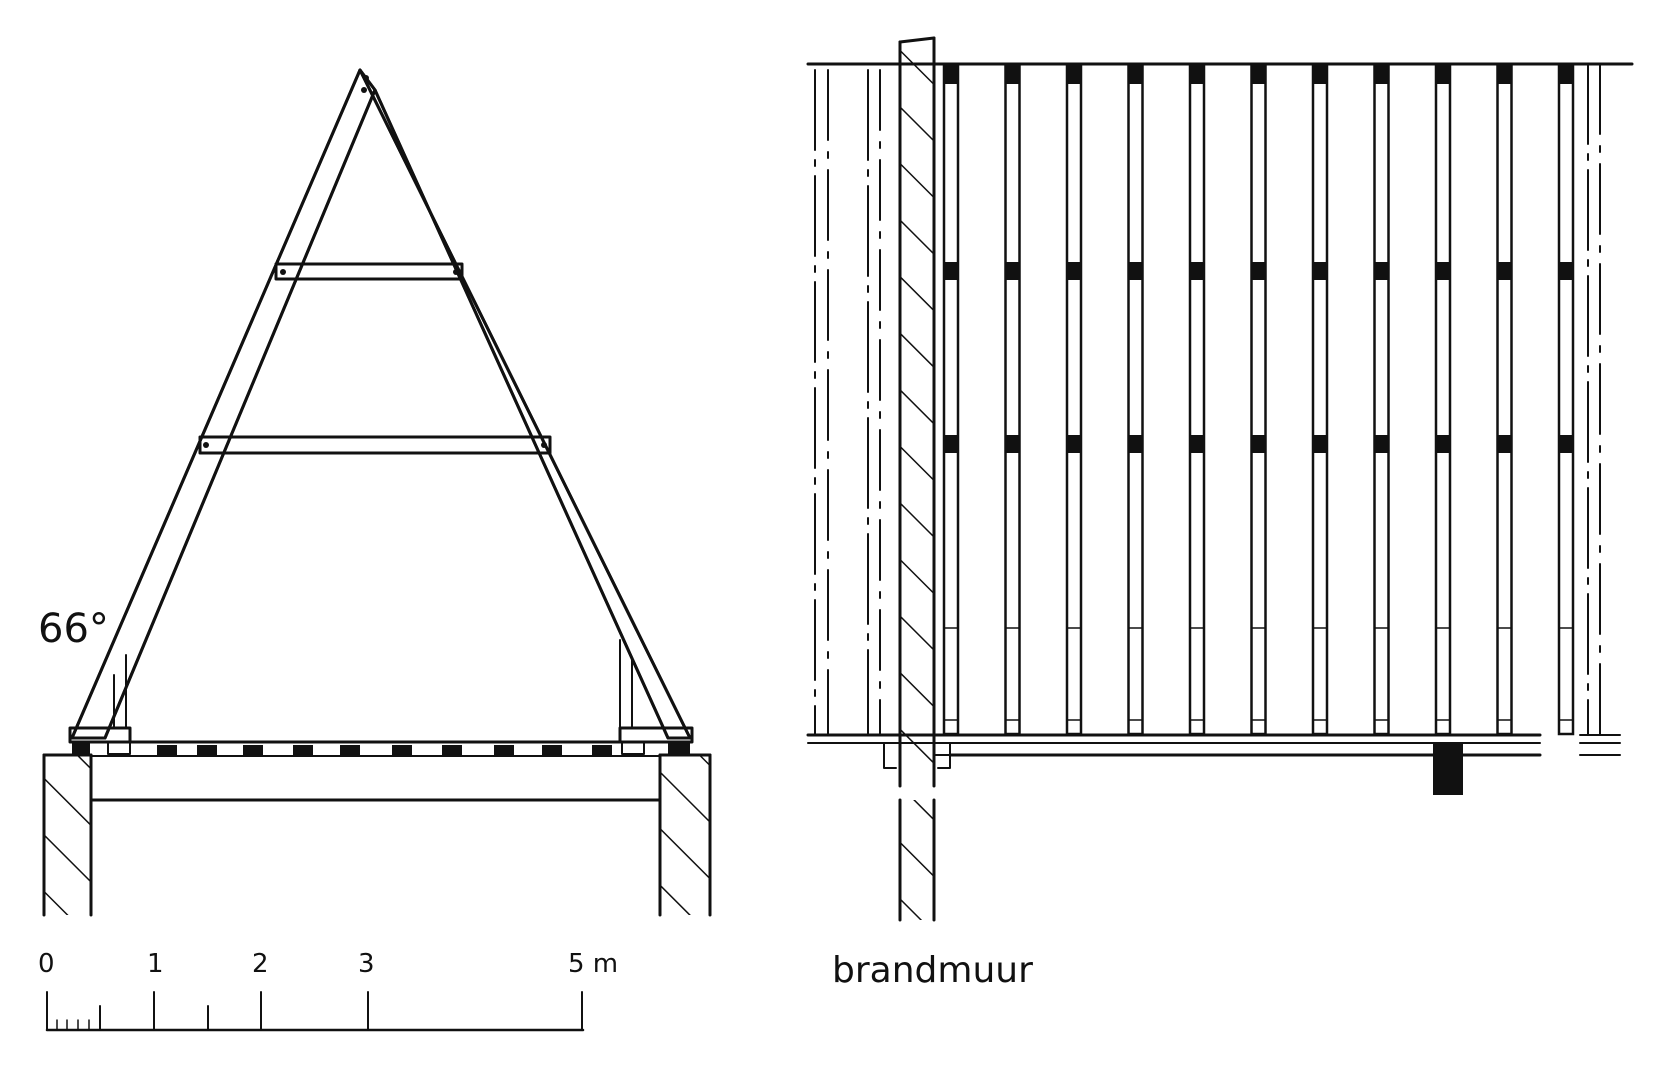 The height and width of the screenshot is (1079, 1658). What do you see at coordinates (366, 964) in the screenshot?
I see `scale-tick-3: 3` at bounding box center [366, 964].